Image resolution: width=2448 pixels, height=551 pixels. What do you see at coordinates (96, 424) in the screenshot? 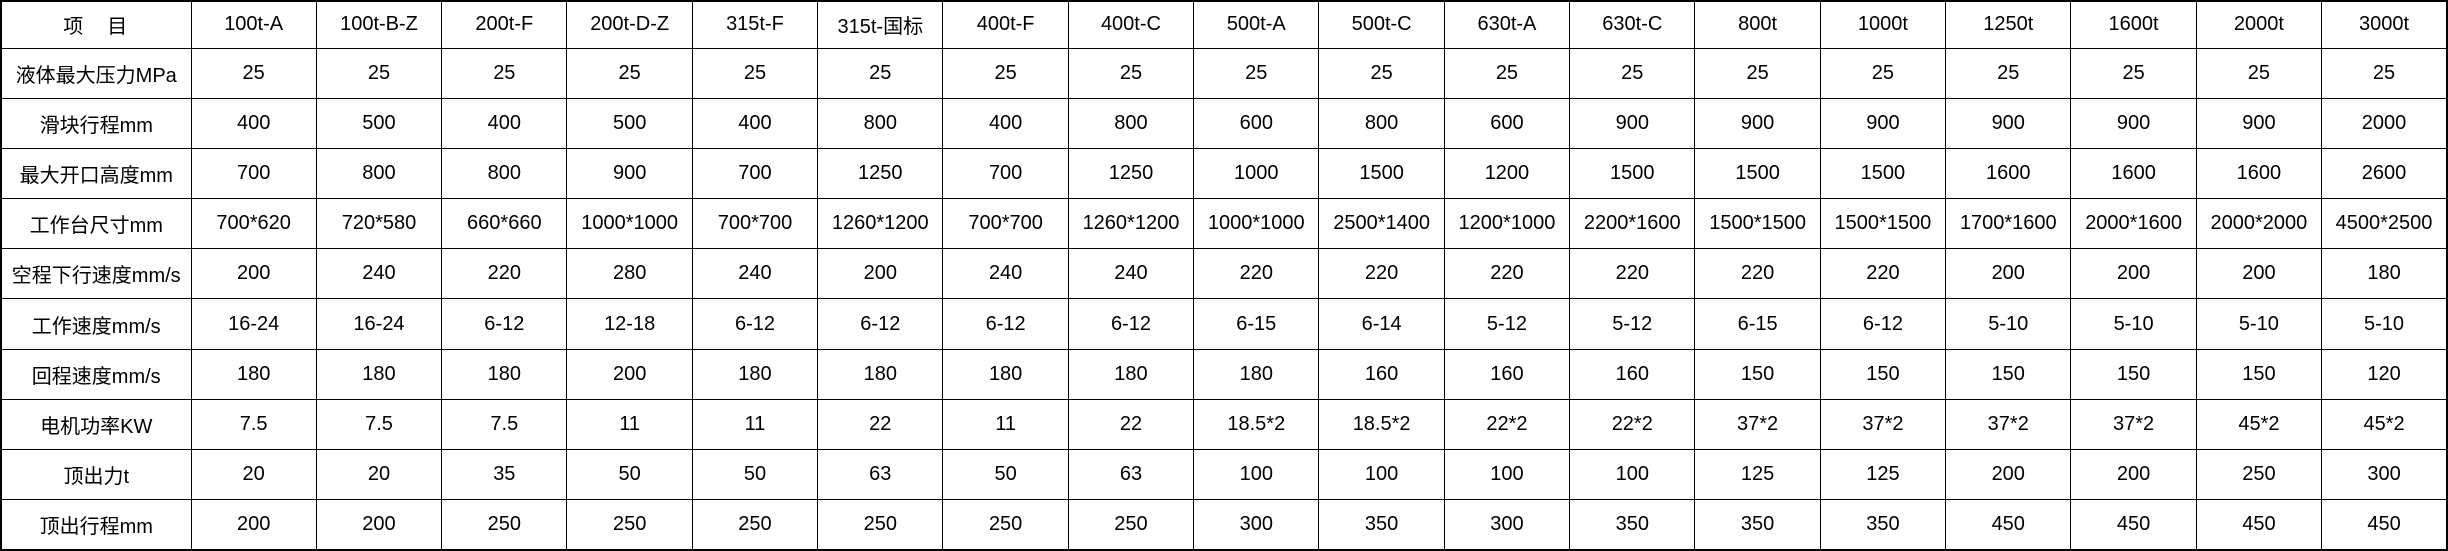
I see `row-label: 电机功率KW` at bounding box center [96, 424].